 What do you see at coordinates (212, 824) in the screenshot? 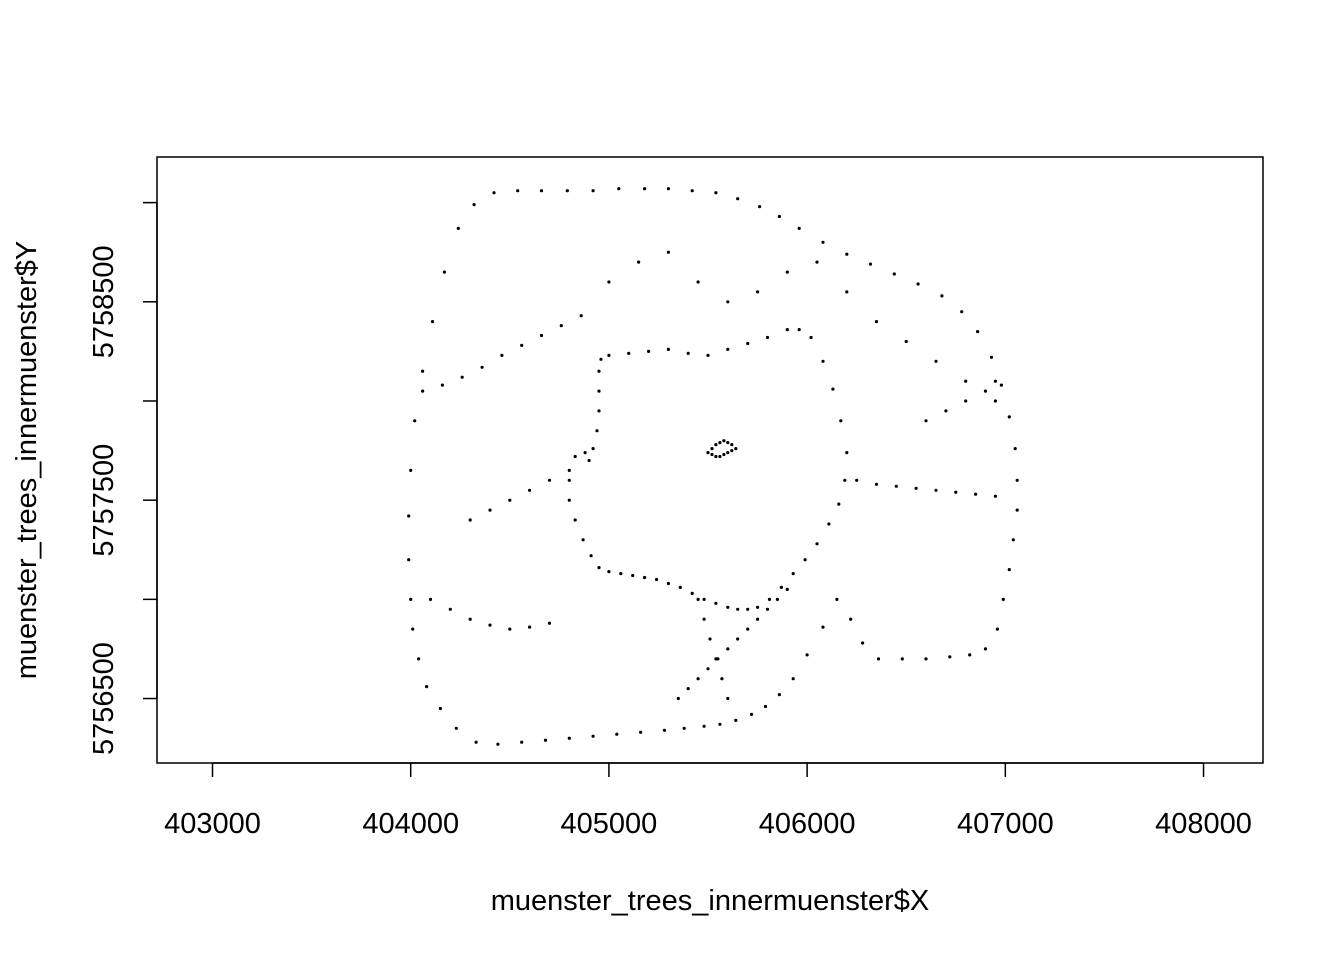
I see `x-tick-label: 403000` at bounding box center [212, 824].